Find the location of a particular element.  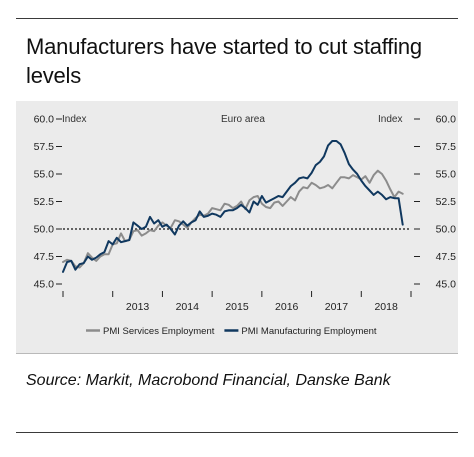

top-rule is located at coordinates (237, 18).